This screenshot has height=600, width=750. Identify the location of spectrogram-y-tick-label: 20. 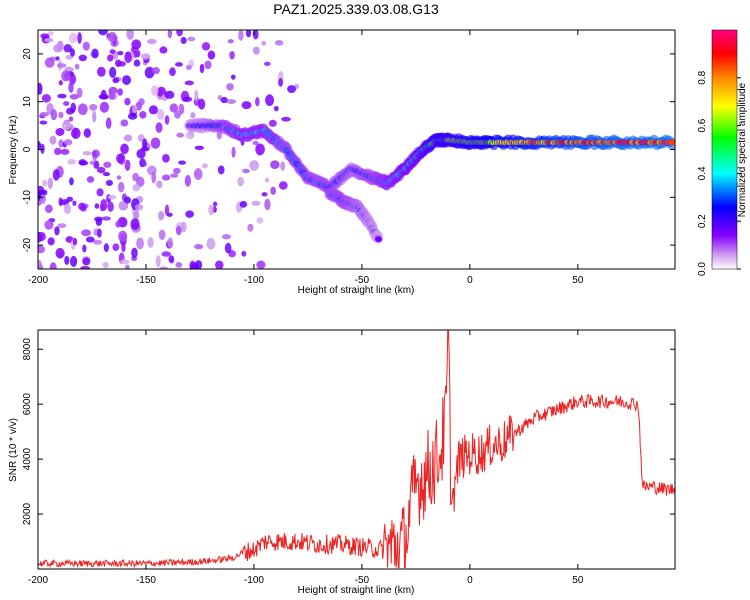
(27, 54).